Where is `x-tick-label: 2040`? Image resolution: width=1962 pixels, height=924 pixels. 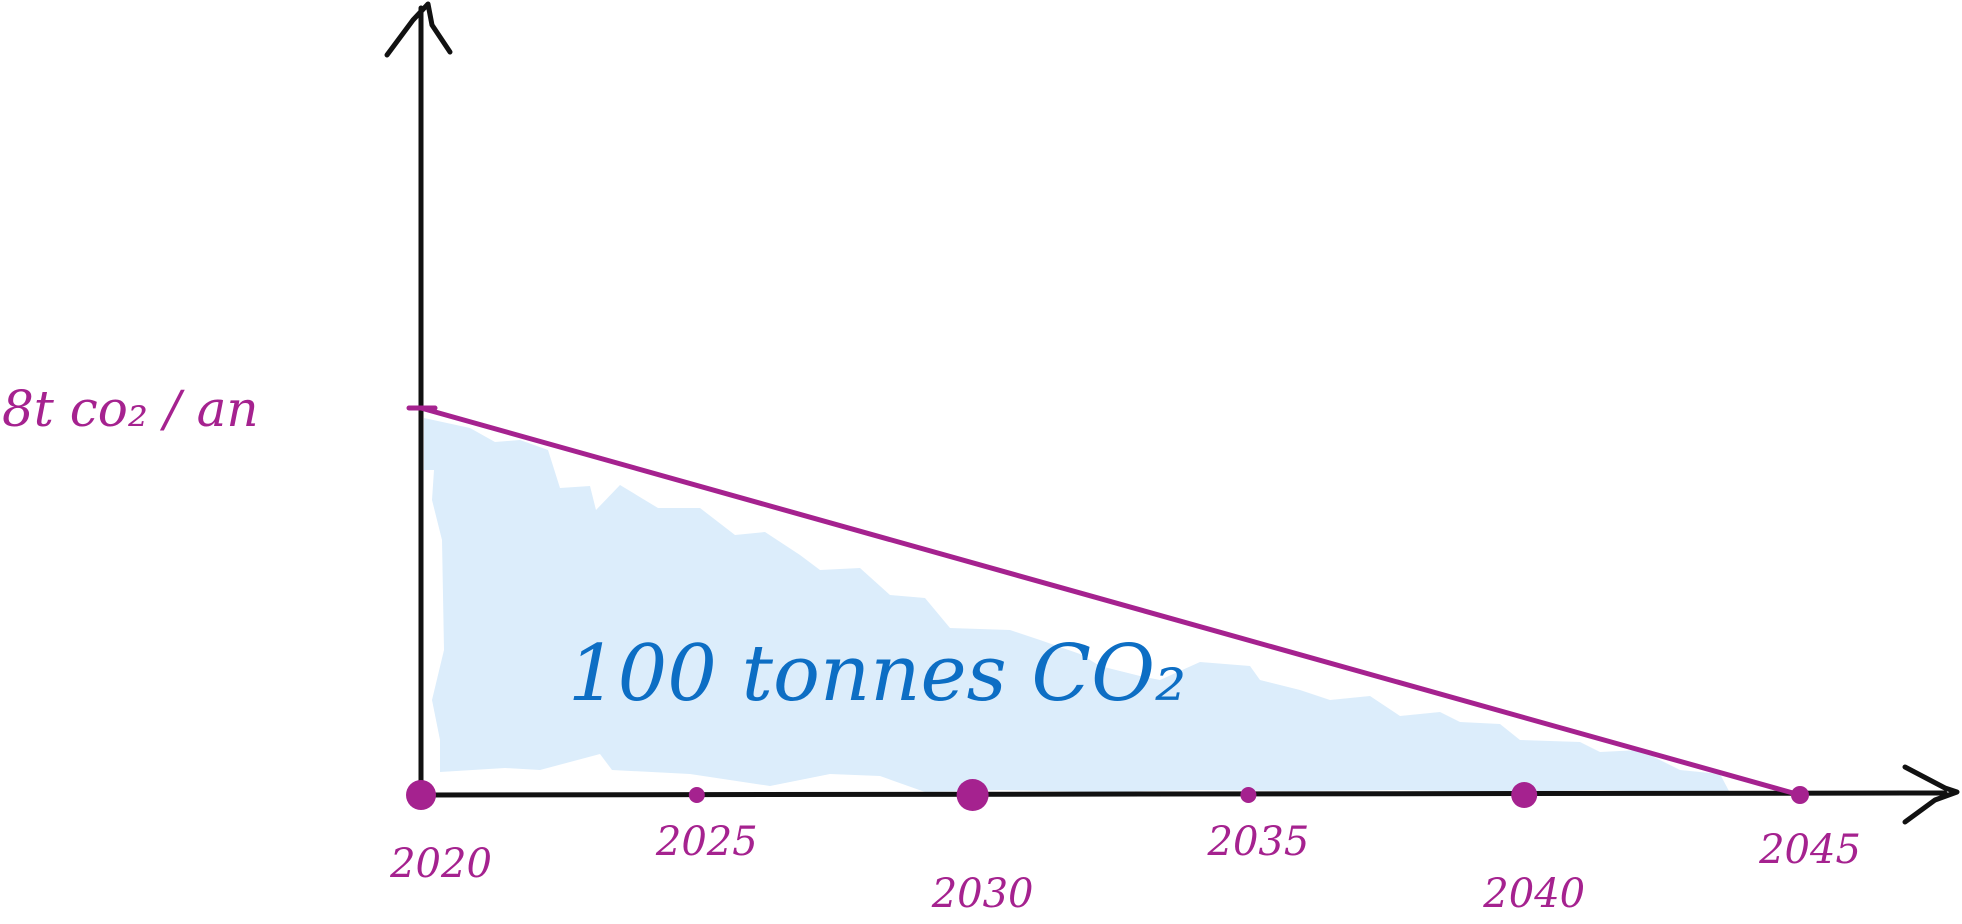
x-tick-label: 2040 is located at coordinates (1533, 894).